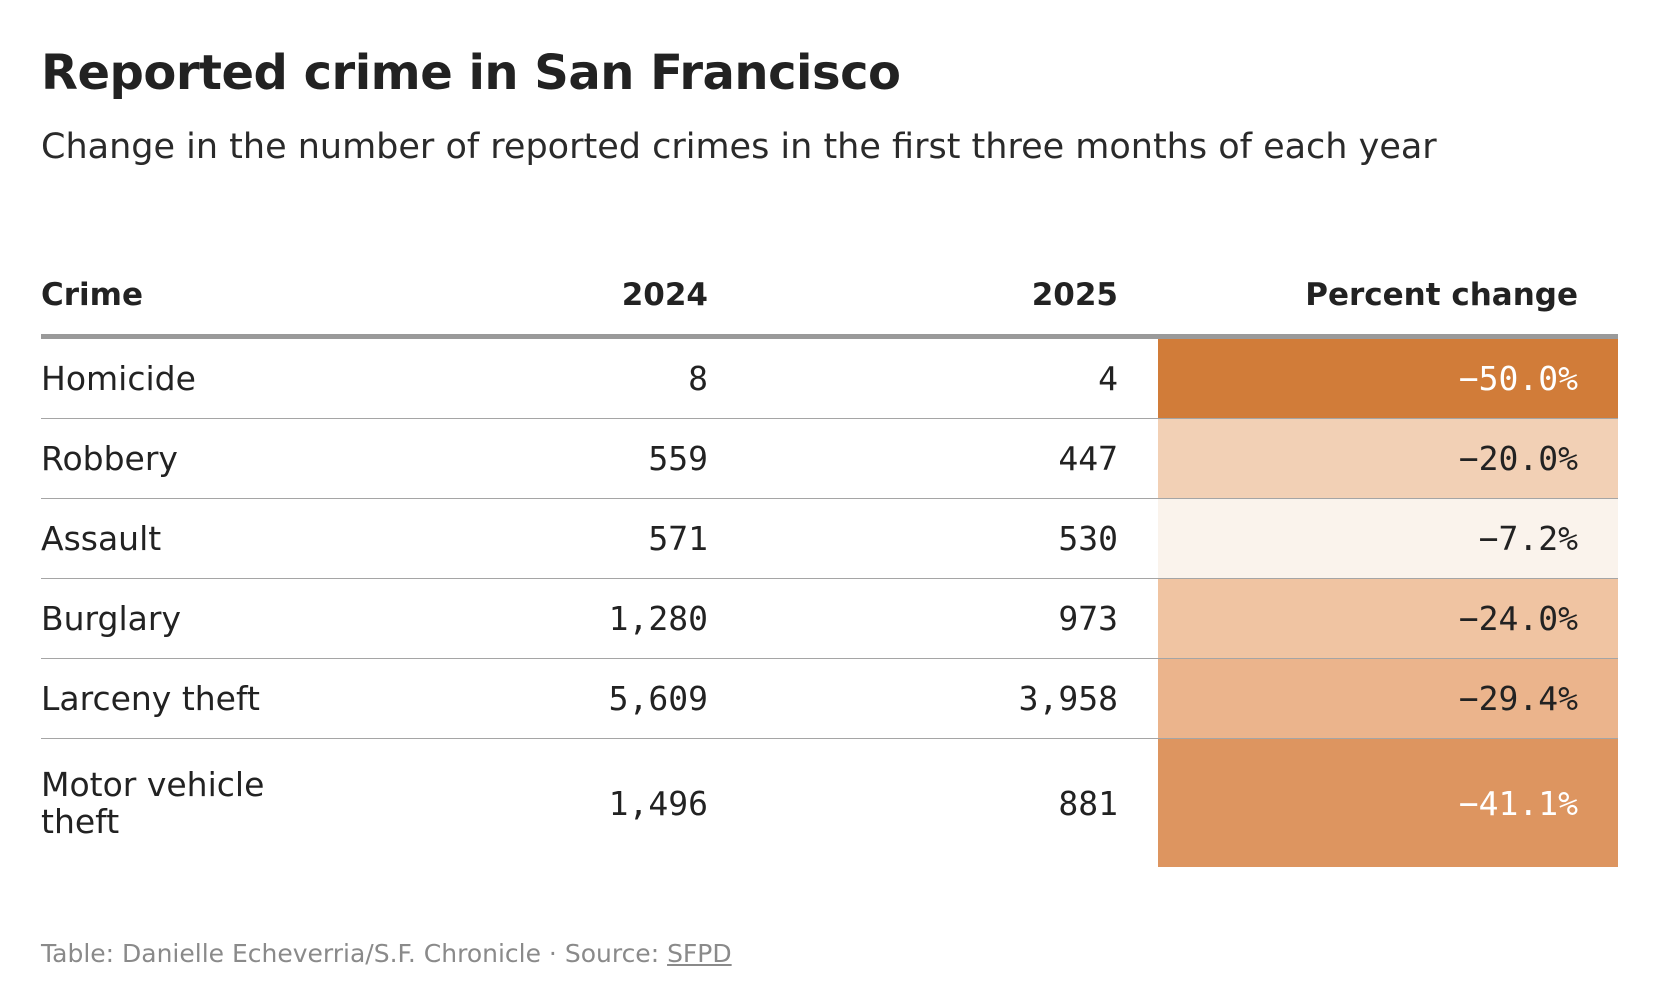 The height and width of the screenshot is (1008, 1674). I want to click on table-row: Burglary 1,280 973 −24.0%, so click(829, 618).